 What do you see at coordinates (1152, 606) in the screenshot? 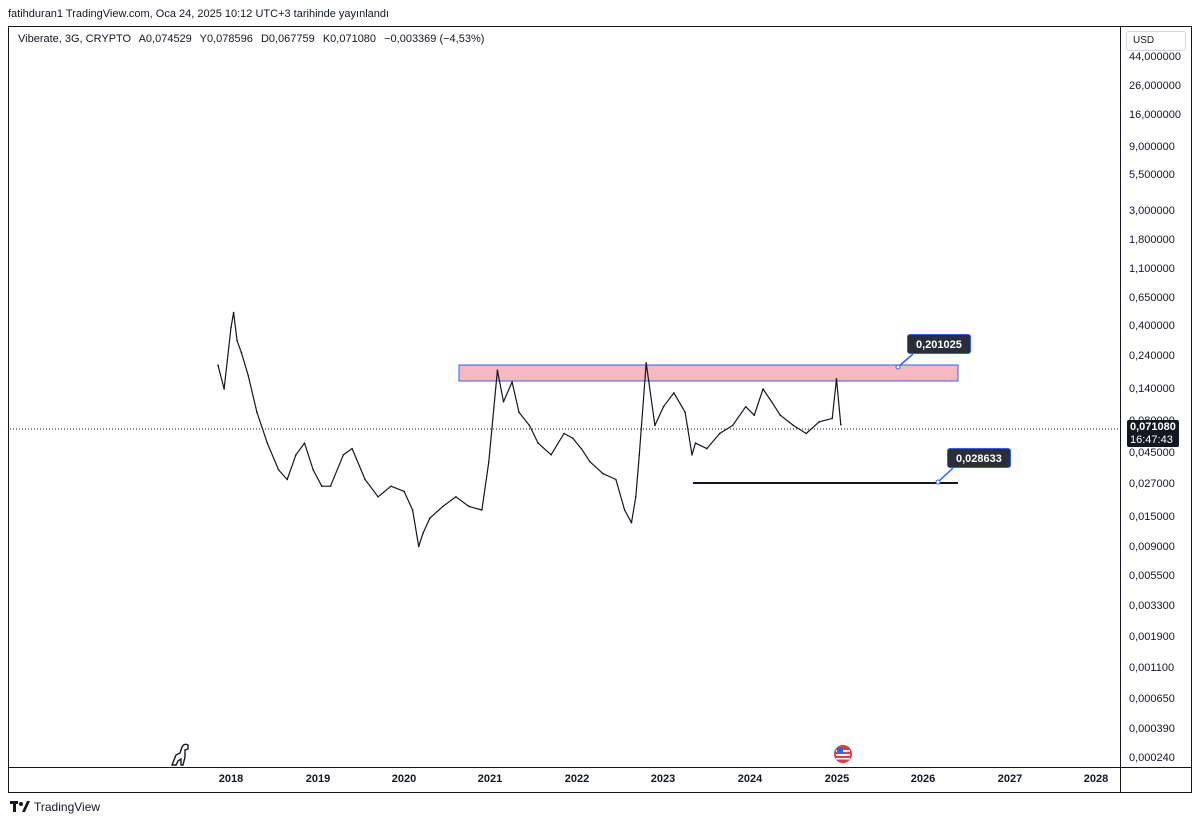
I see `price-tick: 0,003300` at bounding box center [1152, 606].